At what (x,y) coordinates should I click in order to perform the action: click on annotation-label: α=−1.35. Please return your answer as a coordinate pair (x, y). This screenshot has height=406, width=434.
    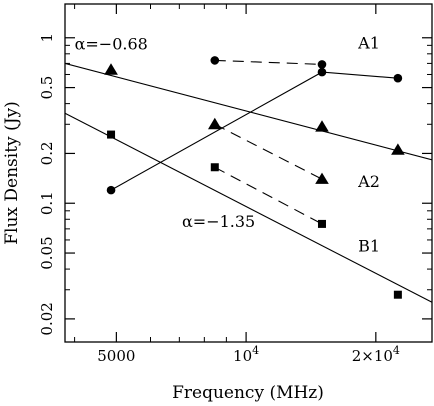
    Looking at the image, I should click on (218, 221).